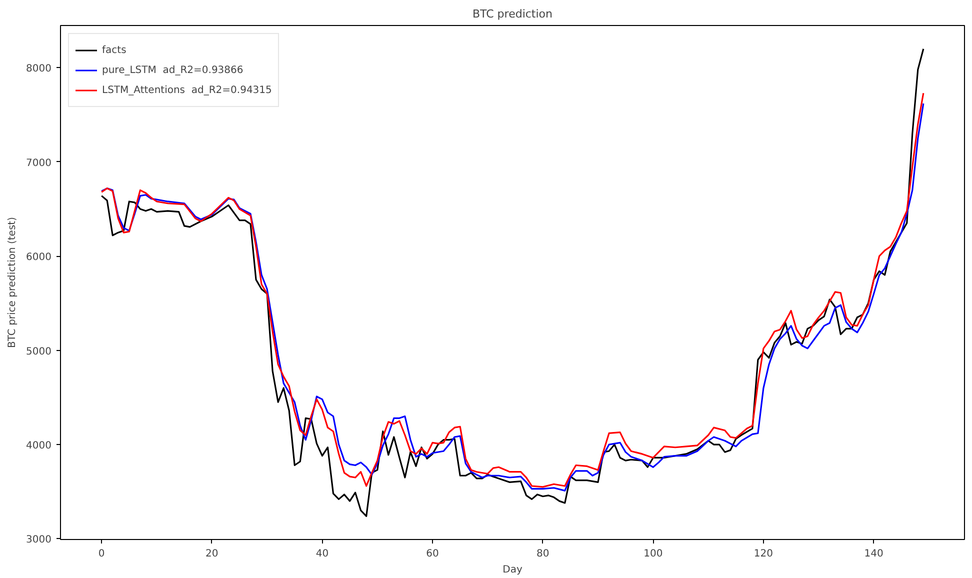  What do you see at coordinates (39, 352) in the screenshot?
I see `y-tick-label: 5000` at bounding box center [39, 352].